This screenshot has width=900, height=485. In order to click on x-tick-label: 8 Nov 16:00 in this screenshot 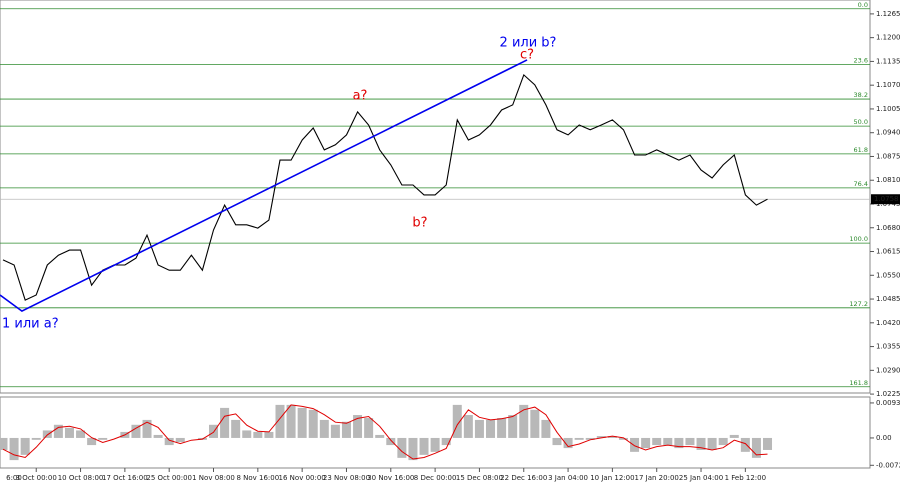, I will do `click(257, 478)`.